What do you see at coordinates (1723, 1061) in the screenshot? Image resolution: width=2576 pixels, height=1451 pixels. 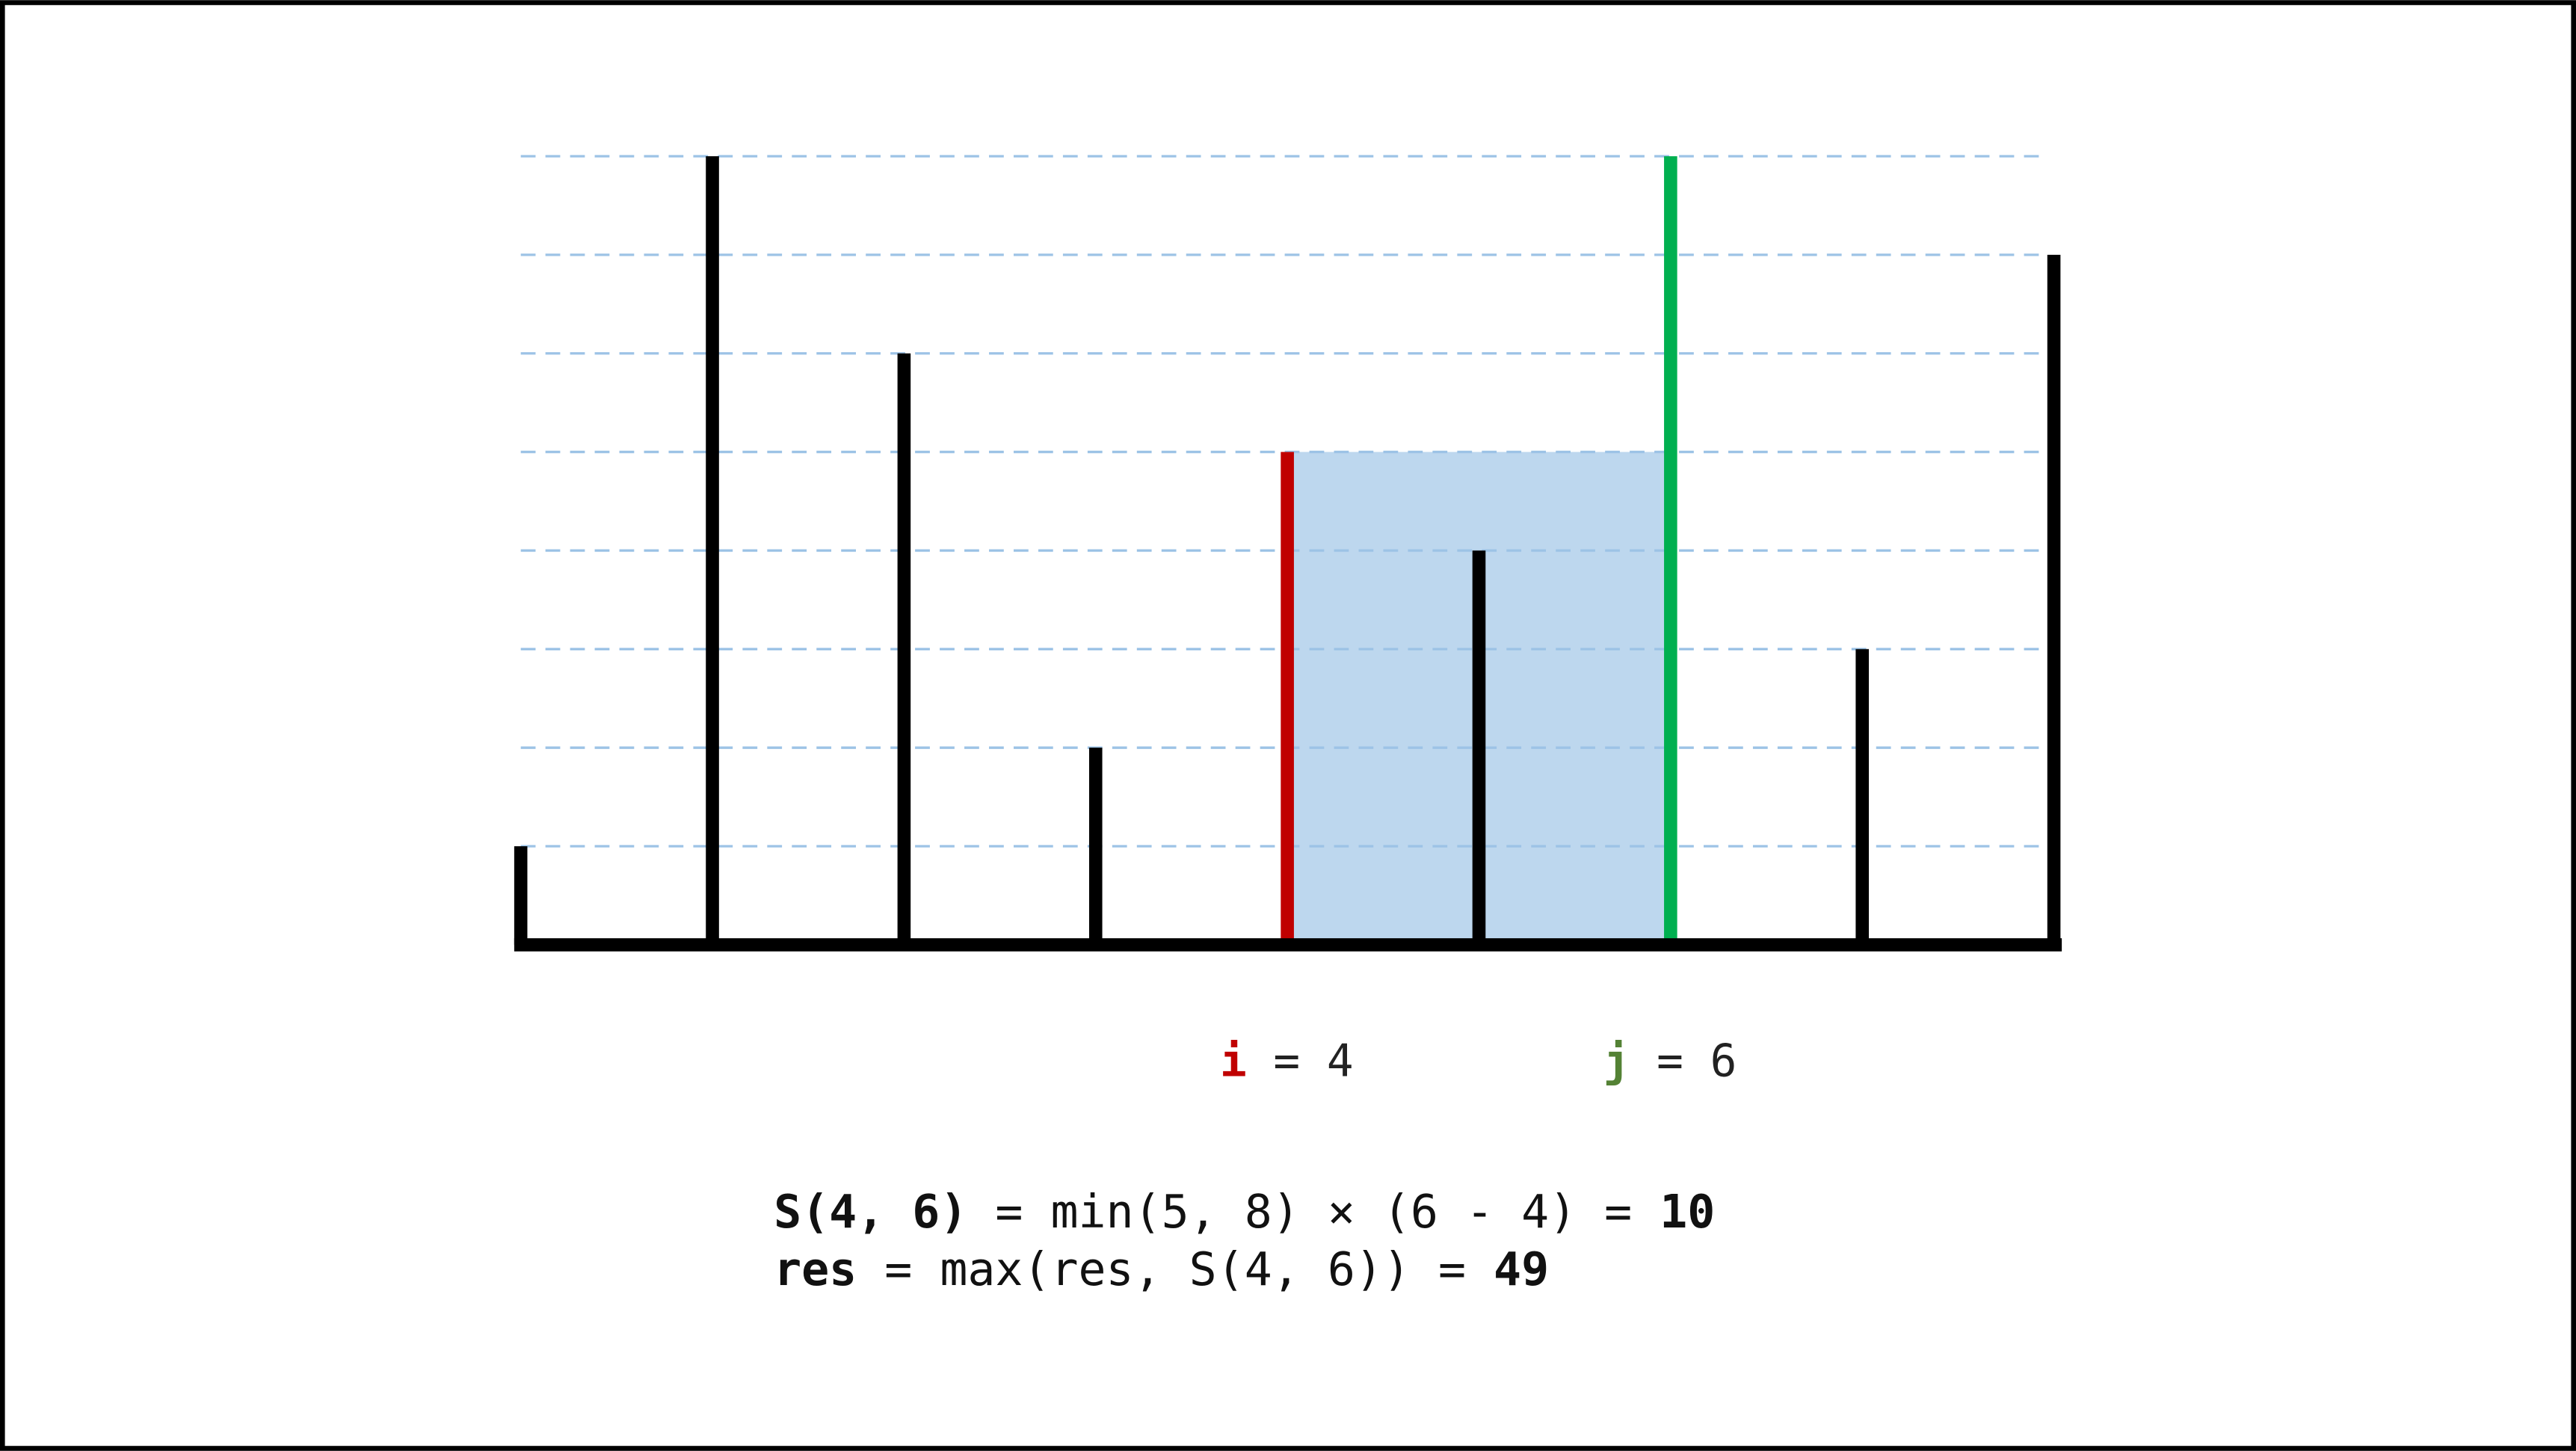 I see `pointer-value: 6` at bounding box center [1723, 1061].